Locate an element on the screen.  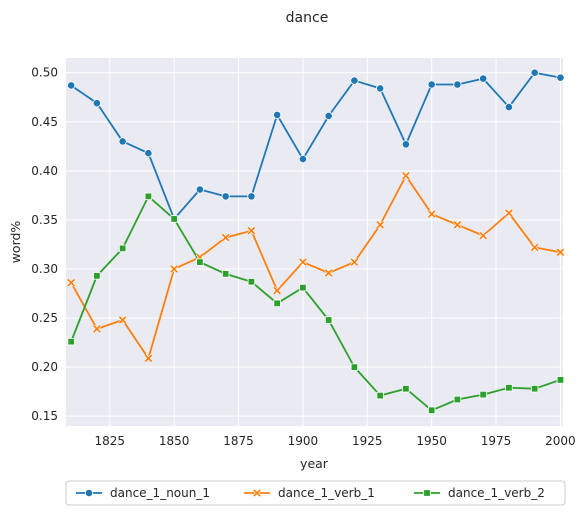
y-tick-label: 0.15 is located at coordinates (44, 416).